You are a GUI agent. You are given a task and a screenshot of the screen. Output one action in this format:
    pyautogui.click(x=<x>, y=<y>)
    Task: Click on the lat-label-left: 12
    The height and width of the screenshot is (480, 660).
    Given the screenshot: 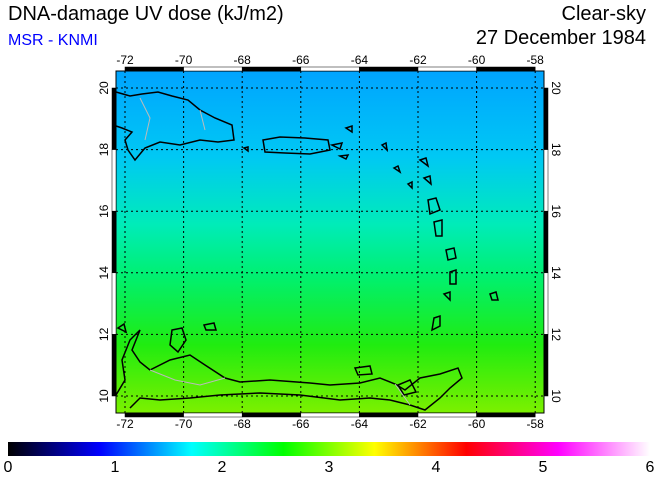 What is the action you would take?
    pyautogui.click(x=104, y=334)
    